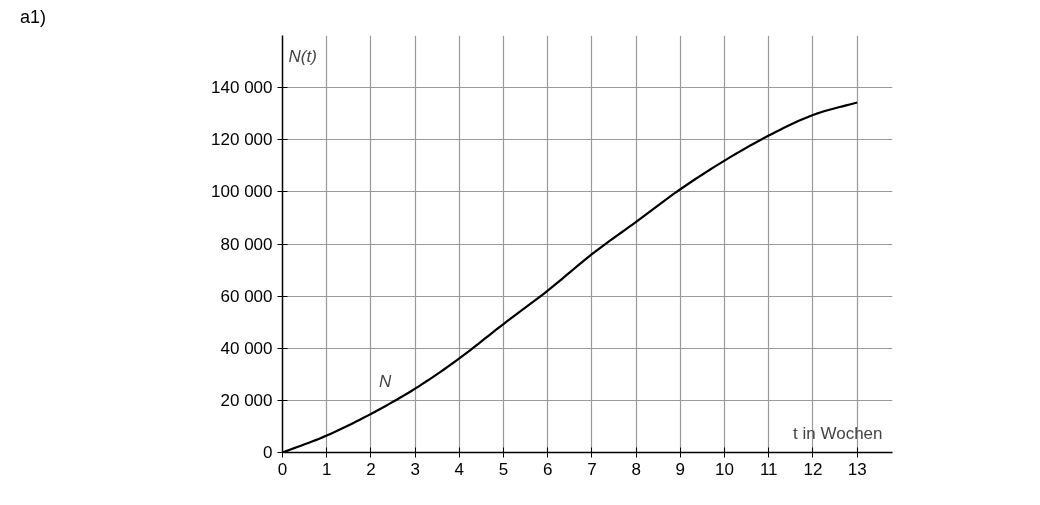  Describe the element at coordinates (242, 140) in the screenshot. I see `y-tick-label: 120 000` at that location.